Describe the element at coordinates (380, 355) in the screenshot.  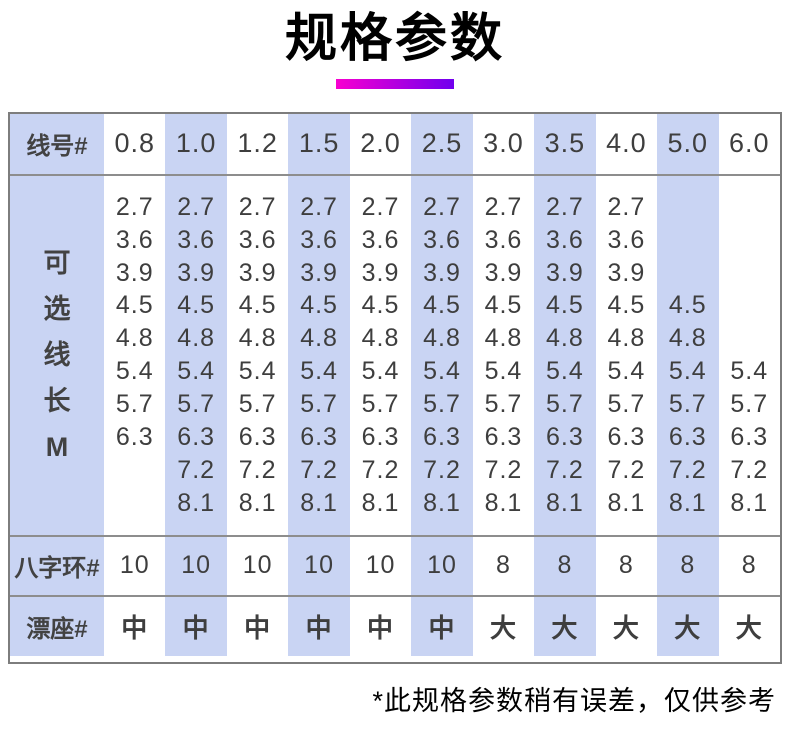
I see `length-col-2.0: 2.7 3.6 3.9 4.5 4.8 5.4 5.7 6.3 7.2 8.1` at that location.